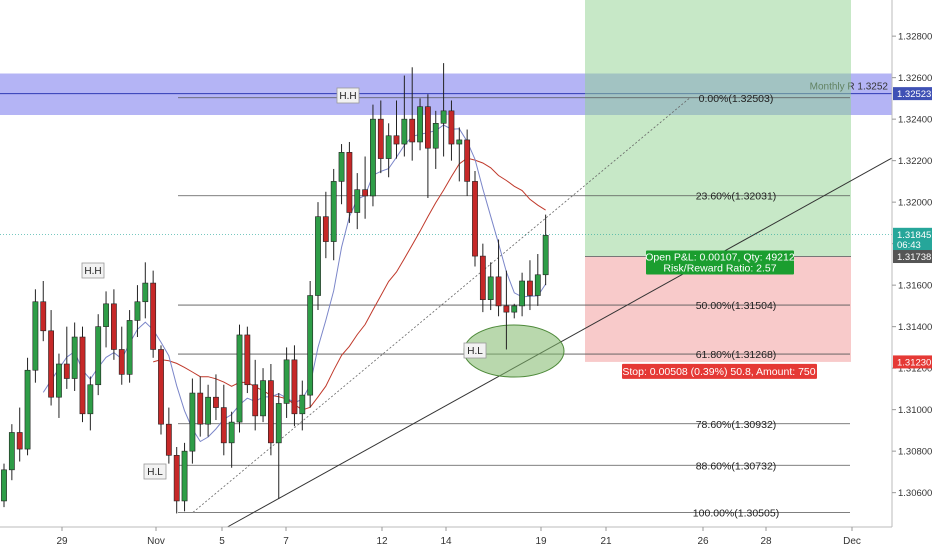 The height and width of the screenshot is (555, 932). I want to click on structure-label: H.L, so click(155, 472).